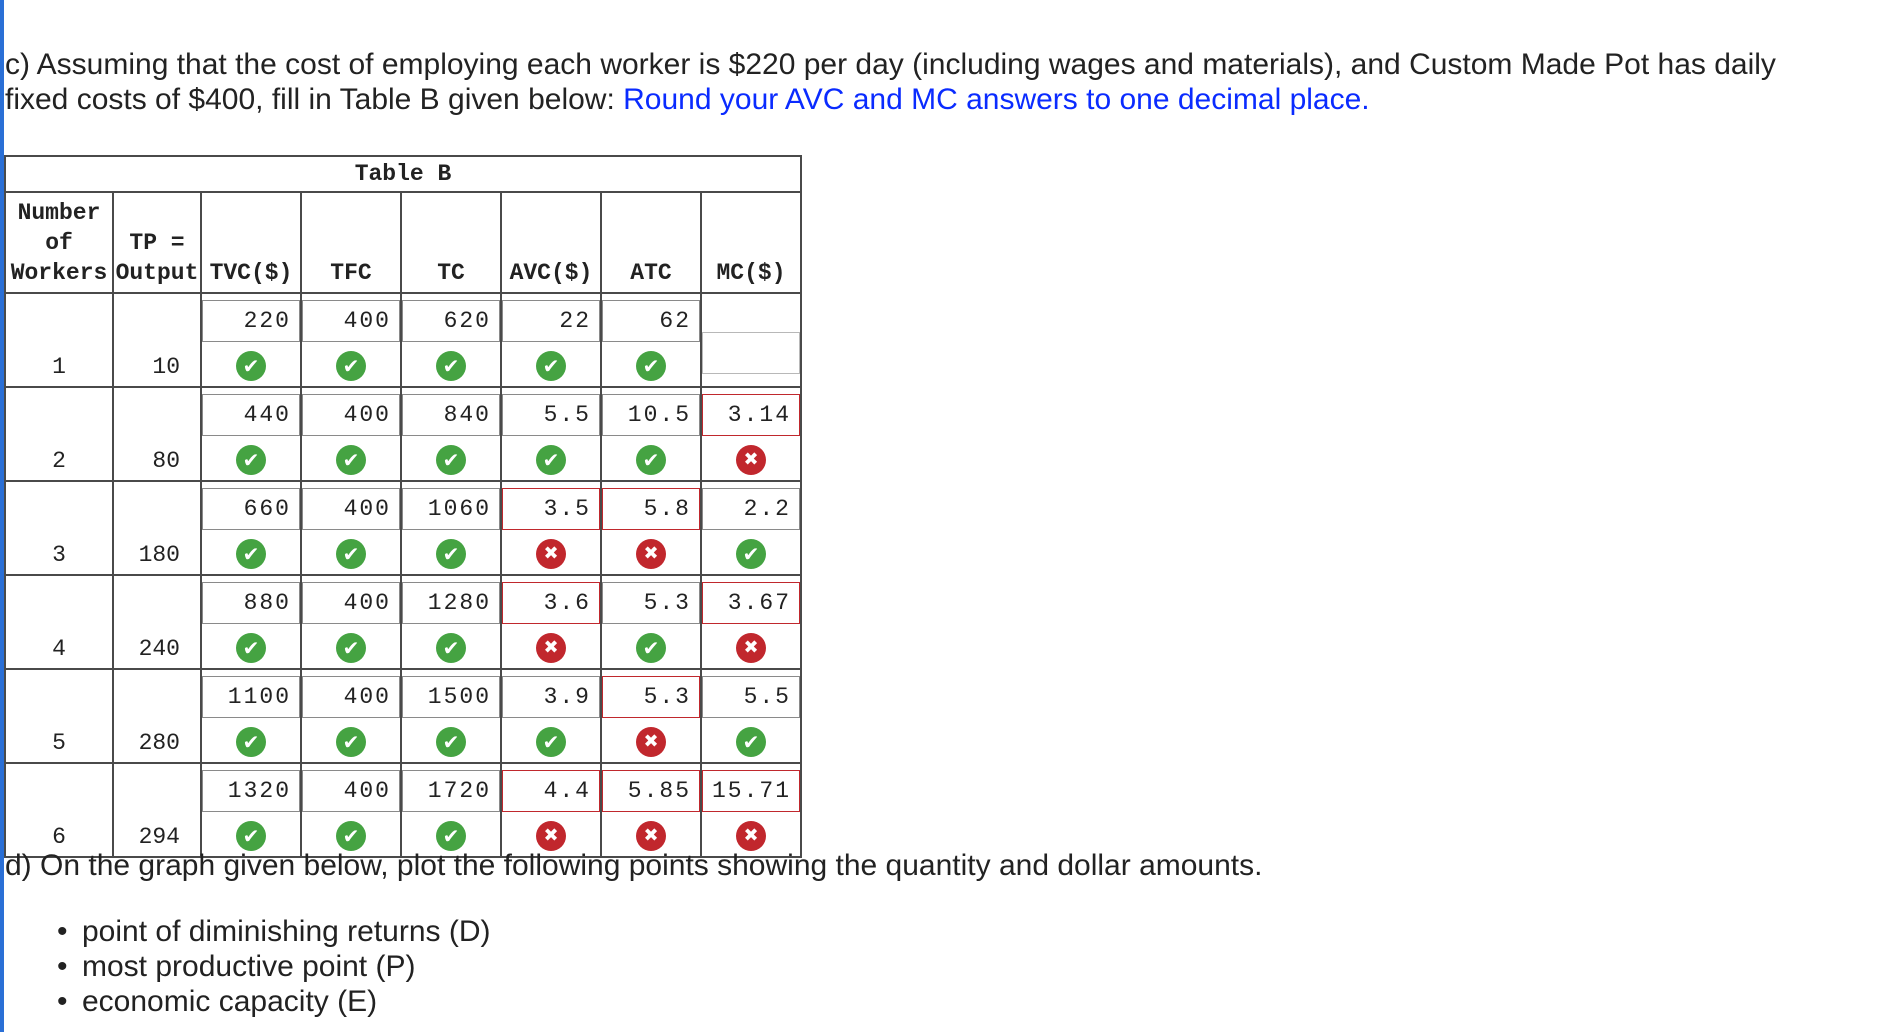  I want to click on header-output: TP = Output, so click(157, 242).